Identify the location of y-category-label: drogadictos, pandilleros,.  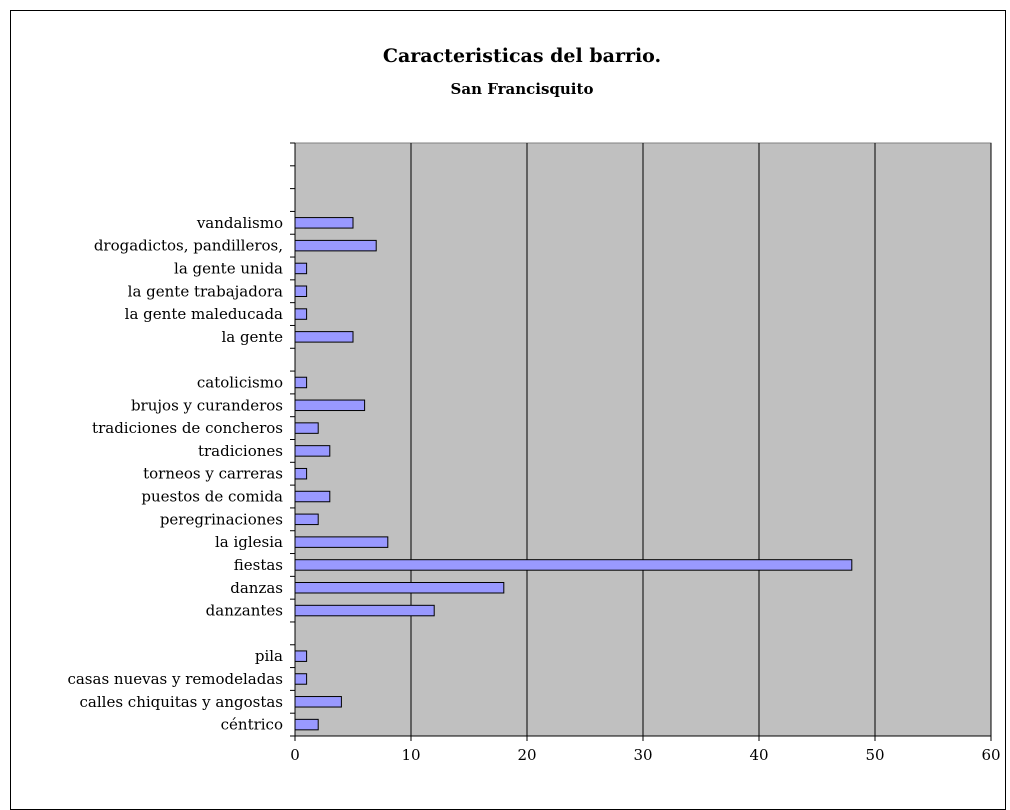
(188, 246).